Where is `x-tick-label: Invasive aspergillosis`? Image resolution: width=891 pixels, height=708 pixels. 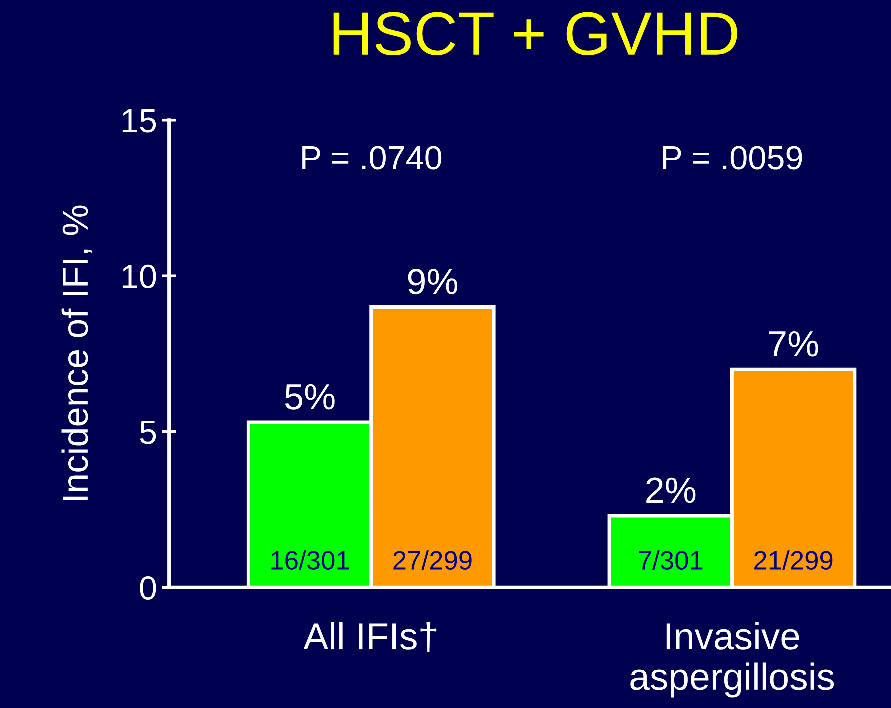
x-tick-label: Invasive aspergillosis is located at coordinates (732, 660).